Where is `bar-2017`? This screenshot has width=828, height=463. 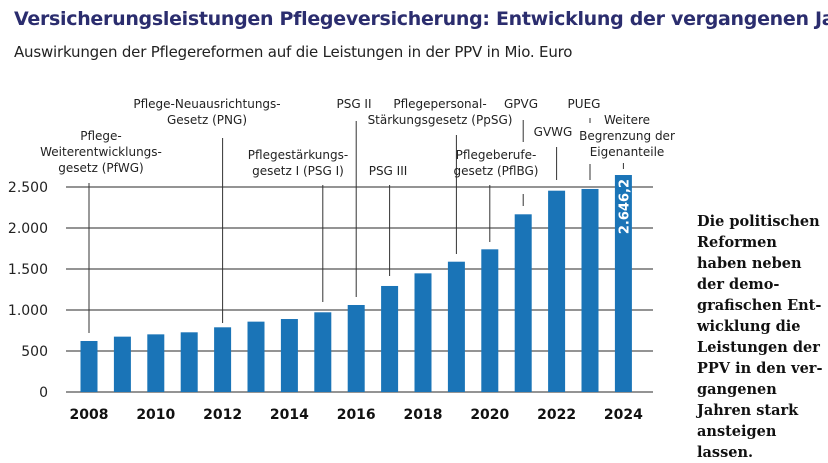 bar-2017 is located at coordinates (390, 338).